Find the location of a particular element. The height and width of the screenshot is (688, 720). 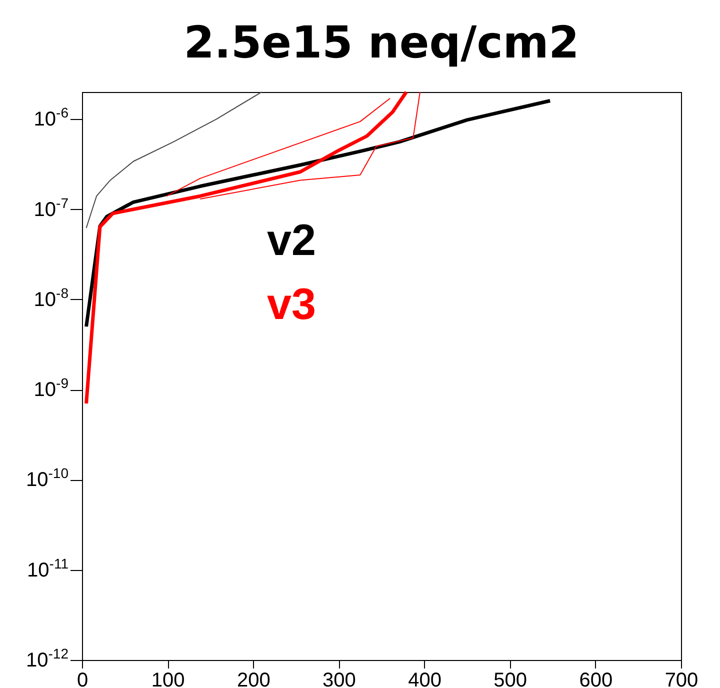

x-tick-label: 500 is located at coordinates (511, 679).